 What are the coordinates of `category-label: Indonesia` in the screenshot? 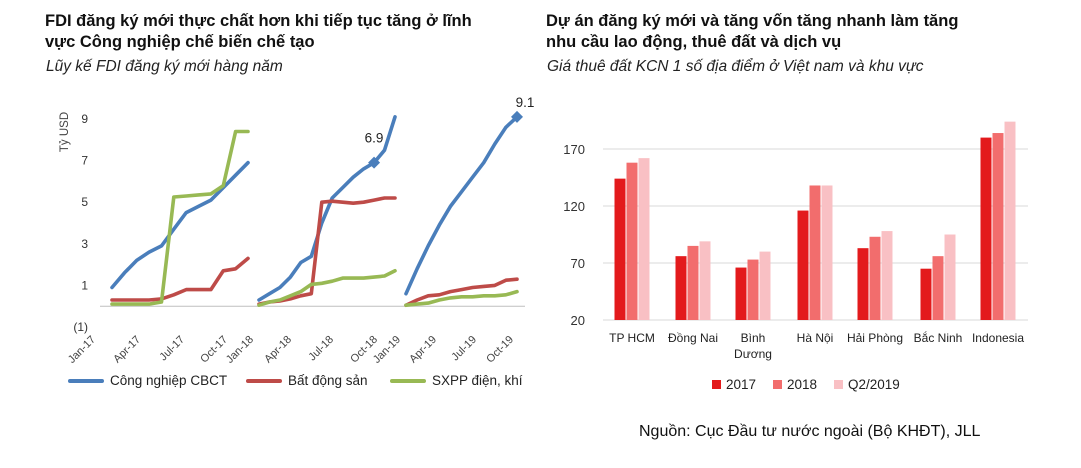 It's located at (998, 338).